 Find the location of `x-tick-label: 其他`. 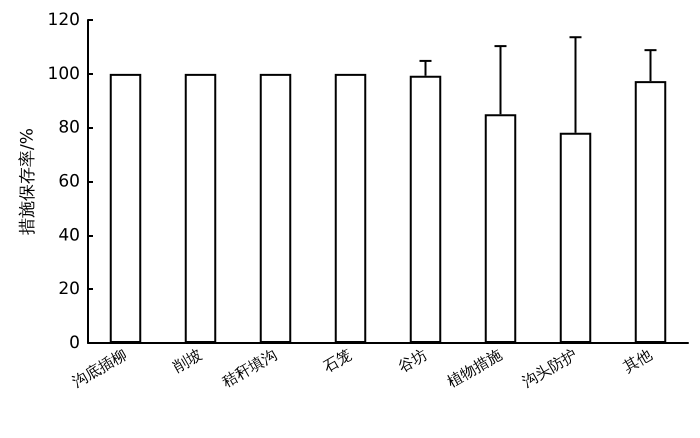

x-tick-label: 其他 is located at coordinates (637, 360).